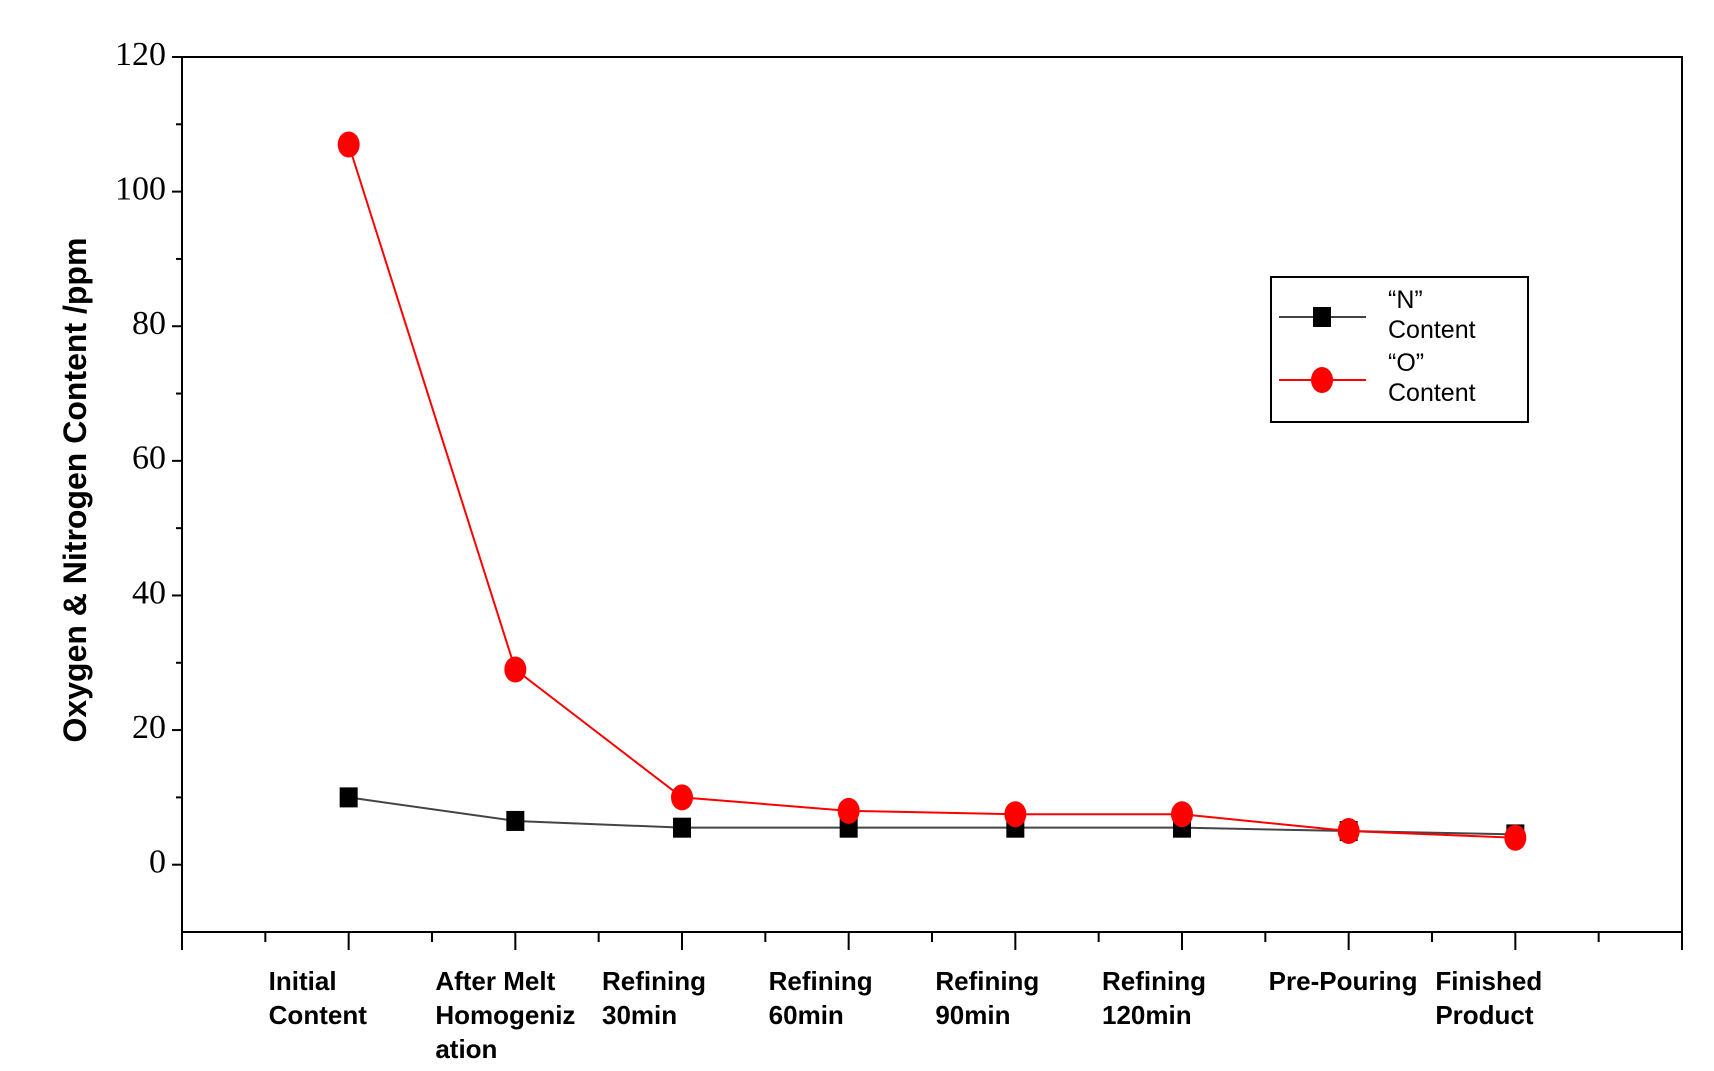  What do you see at coordinates (317, 998) in the screenshot?
I see `x-tick-label: Initial Content` at bounding box center [317, 998].